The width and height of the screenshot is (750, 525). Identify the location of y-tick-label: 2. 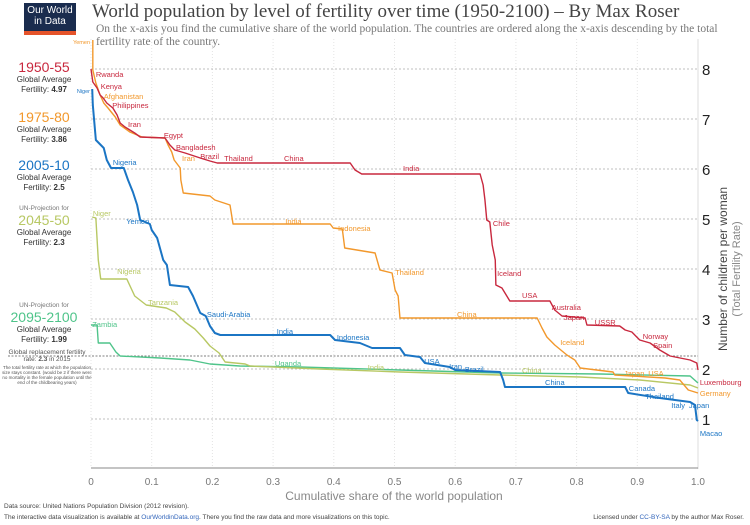
(706, 370).